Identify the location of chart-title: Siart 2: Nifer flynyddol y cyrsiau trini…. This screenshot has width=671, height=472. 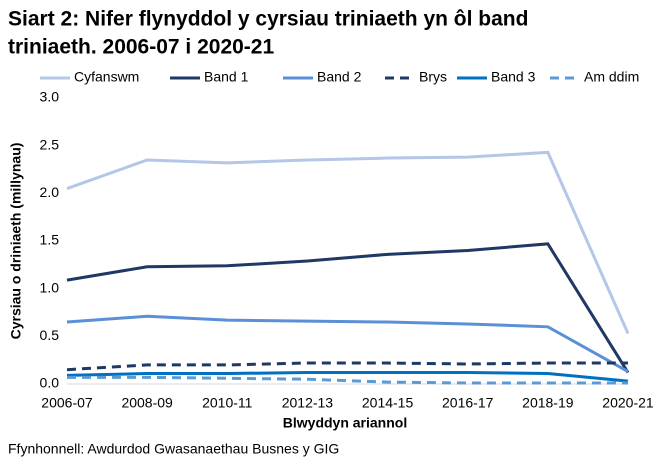
(268, 19).